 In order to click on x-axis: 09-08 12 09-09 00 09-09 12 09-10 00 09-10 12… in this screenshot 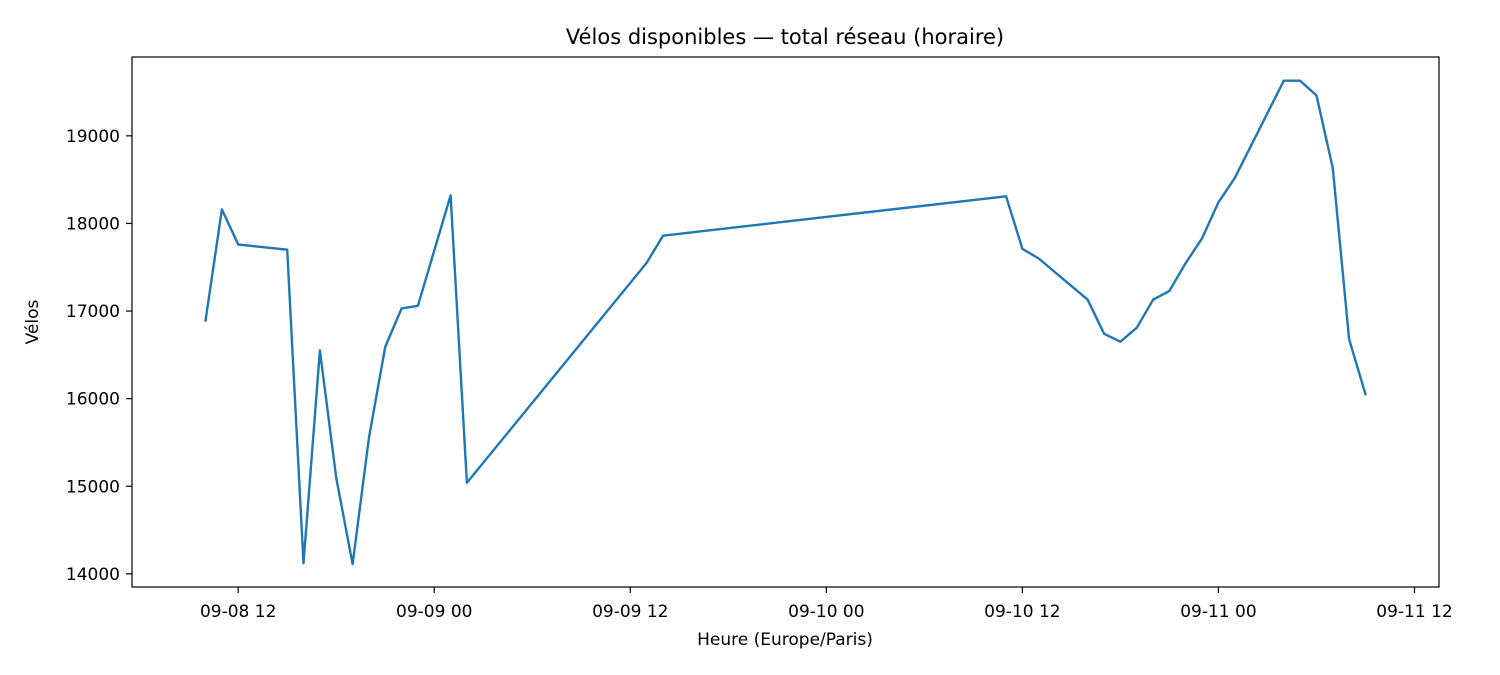, I will do `click(826, 604)`.